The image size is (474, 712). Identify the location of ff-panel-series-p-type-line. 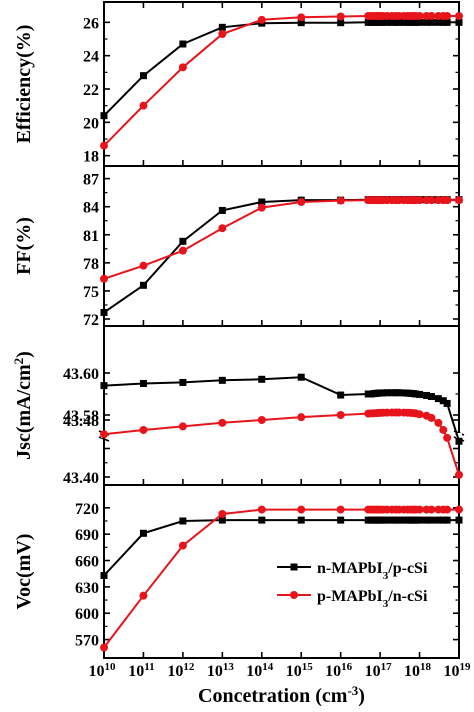
(281, 239).